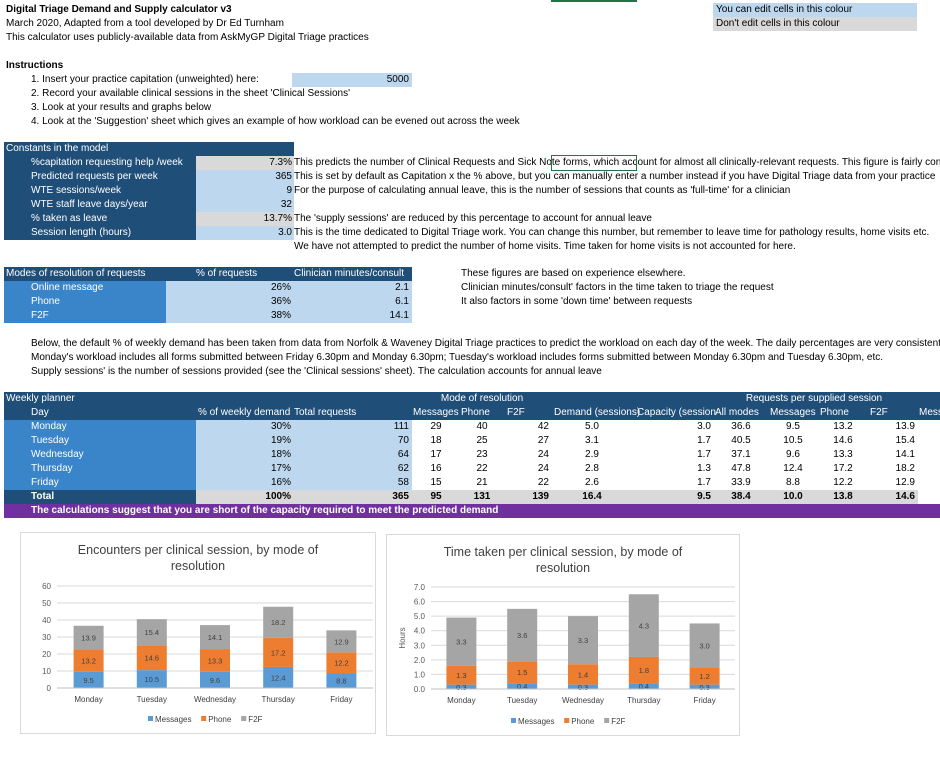  Describe the element at coordinates (905, 426) in the screenshot. I see `planner-cell-rf2f: 13.9` at that location.